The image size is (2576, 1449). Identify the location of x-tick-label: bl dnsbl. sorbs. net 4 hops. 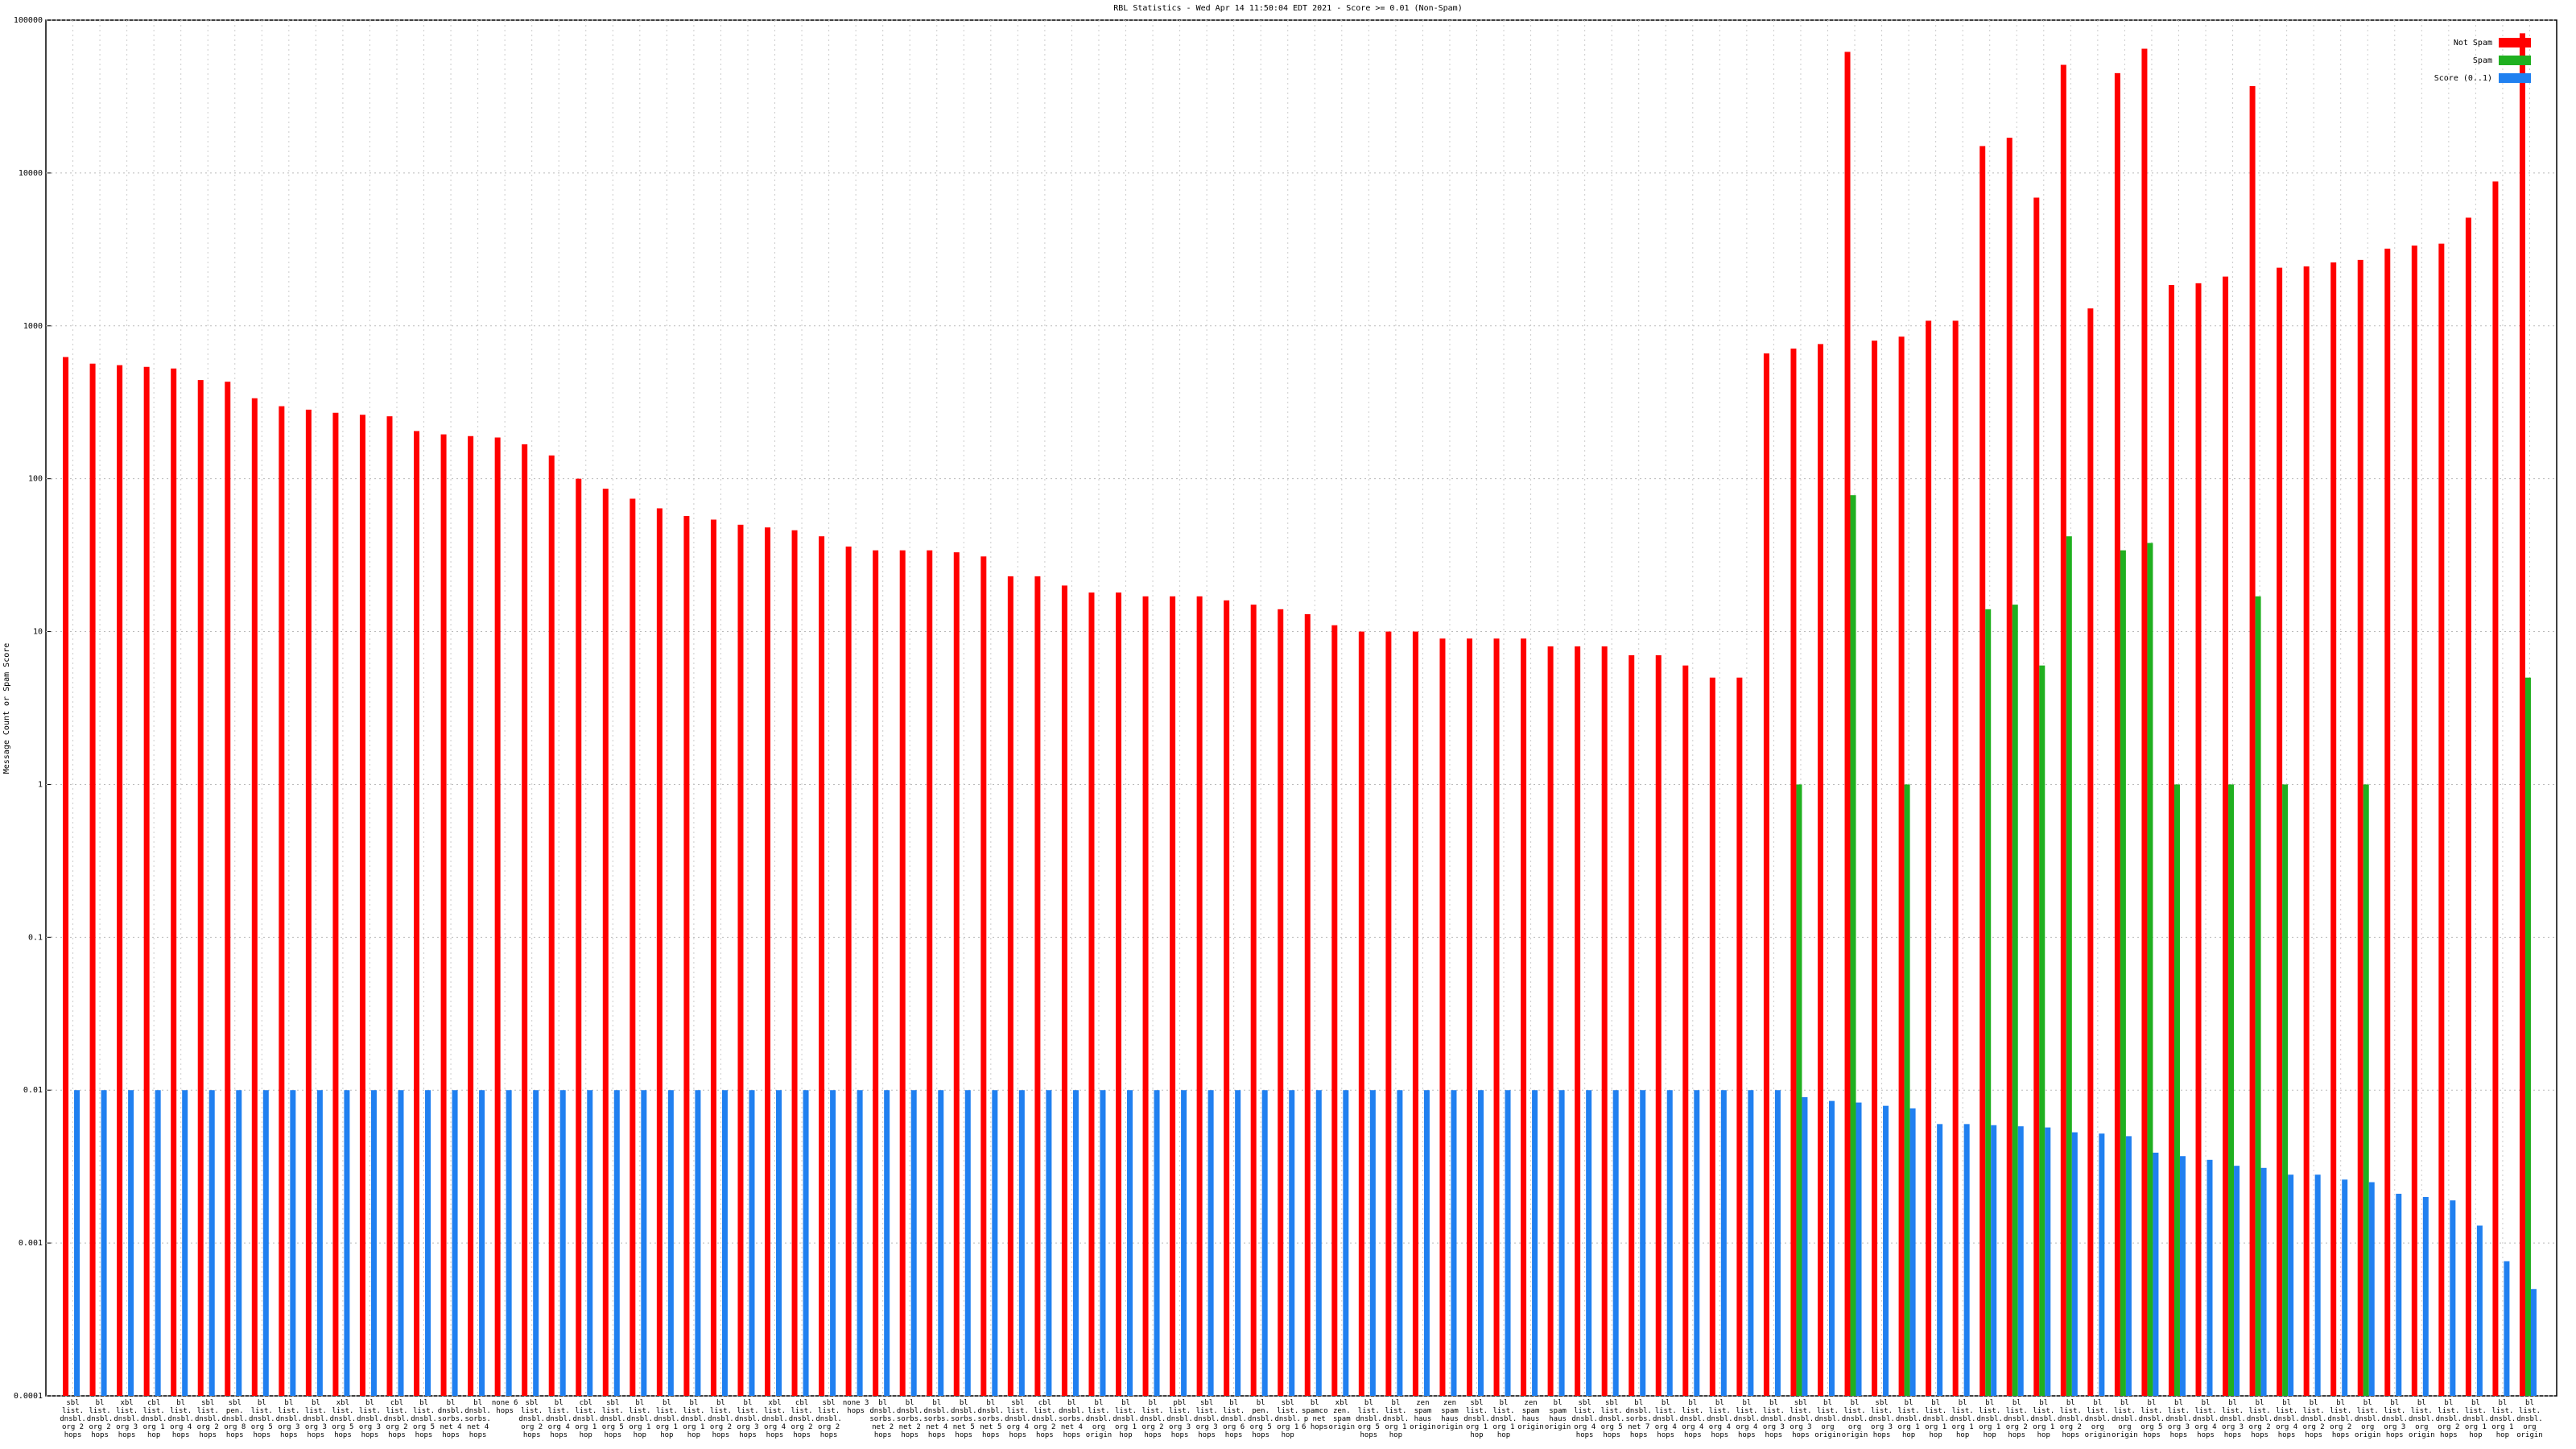
(450, 1419).